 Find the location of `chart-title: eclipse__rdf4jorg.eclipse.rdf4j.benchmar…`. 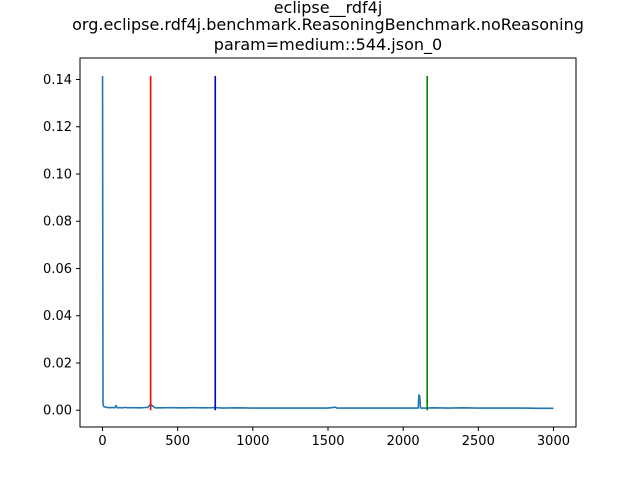

chart-title: eclipse__rdf4jorg.eclipse.rdf4j.benchmar… is located at coordinates (328, 27).